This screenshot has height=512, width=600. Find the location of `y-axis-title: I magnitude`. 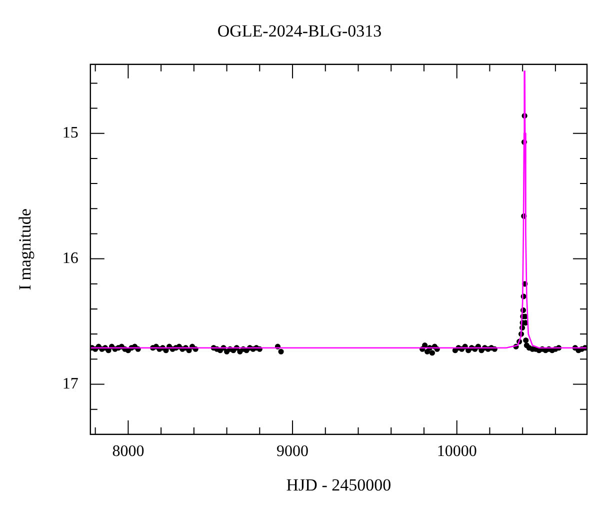

y-axis-title: I magnitude is located at coordinates (25, 249).